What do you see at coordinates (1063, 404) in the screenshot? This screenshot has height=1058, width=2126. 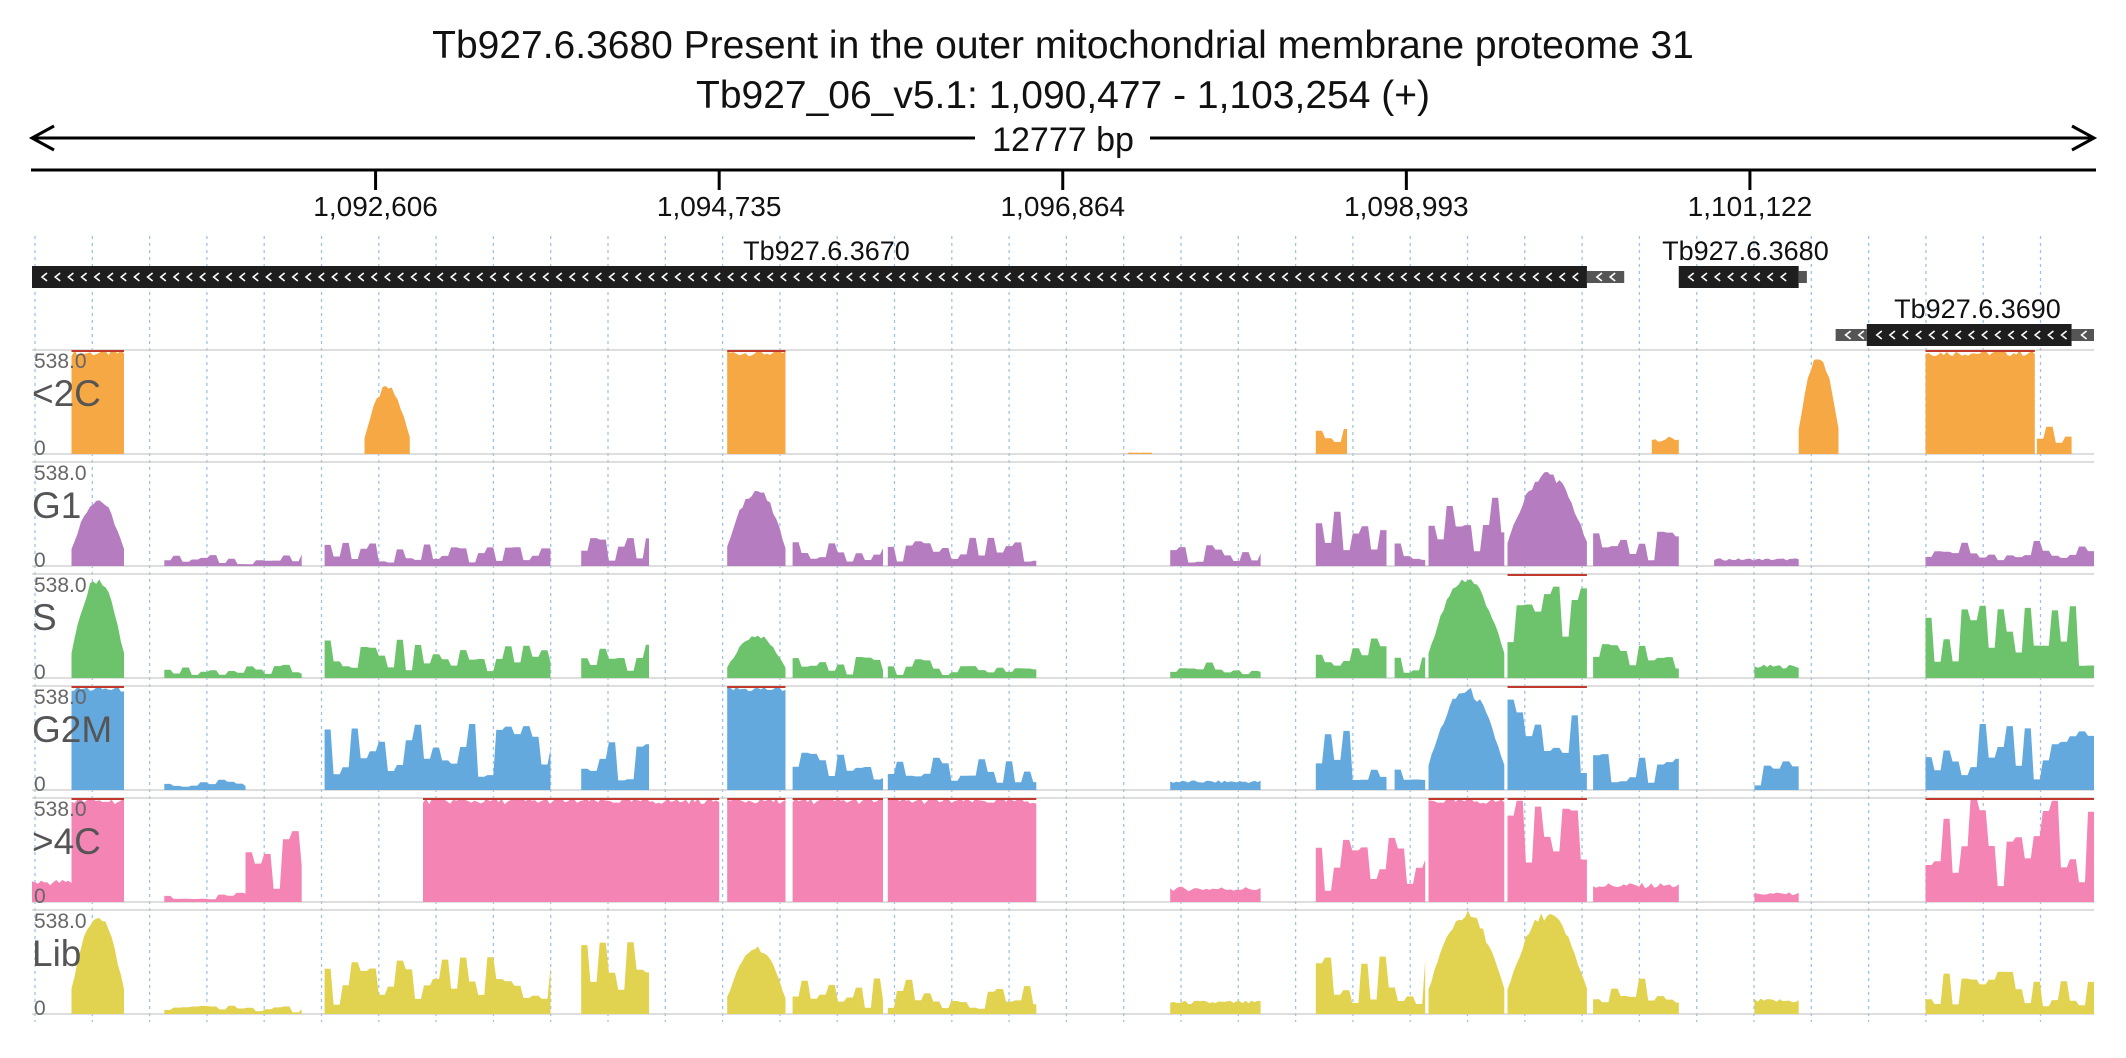 I see `track-0: 538.0 0 <2C` at bounding box center [1063, 404].